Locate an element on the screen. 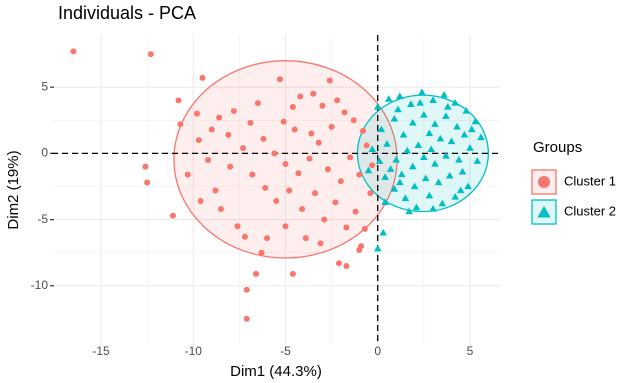  x-tick-label: 0 is located at coordinates (377, 351).